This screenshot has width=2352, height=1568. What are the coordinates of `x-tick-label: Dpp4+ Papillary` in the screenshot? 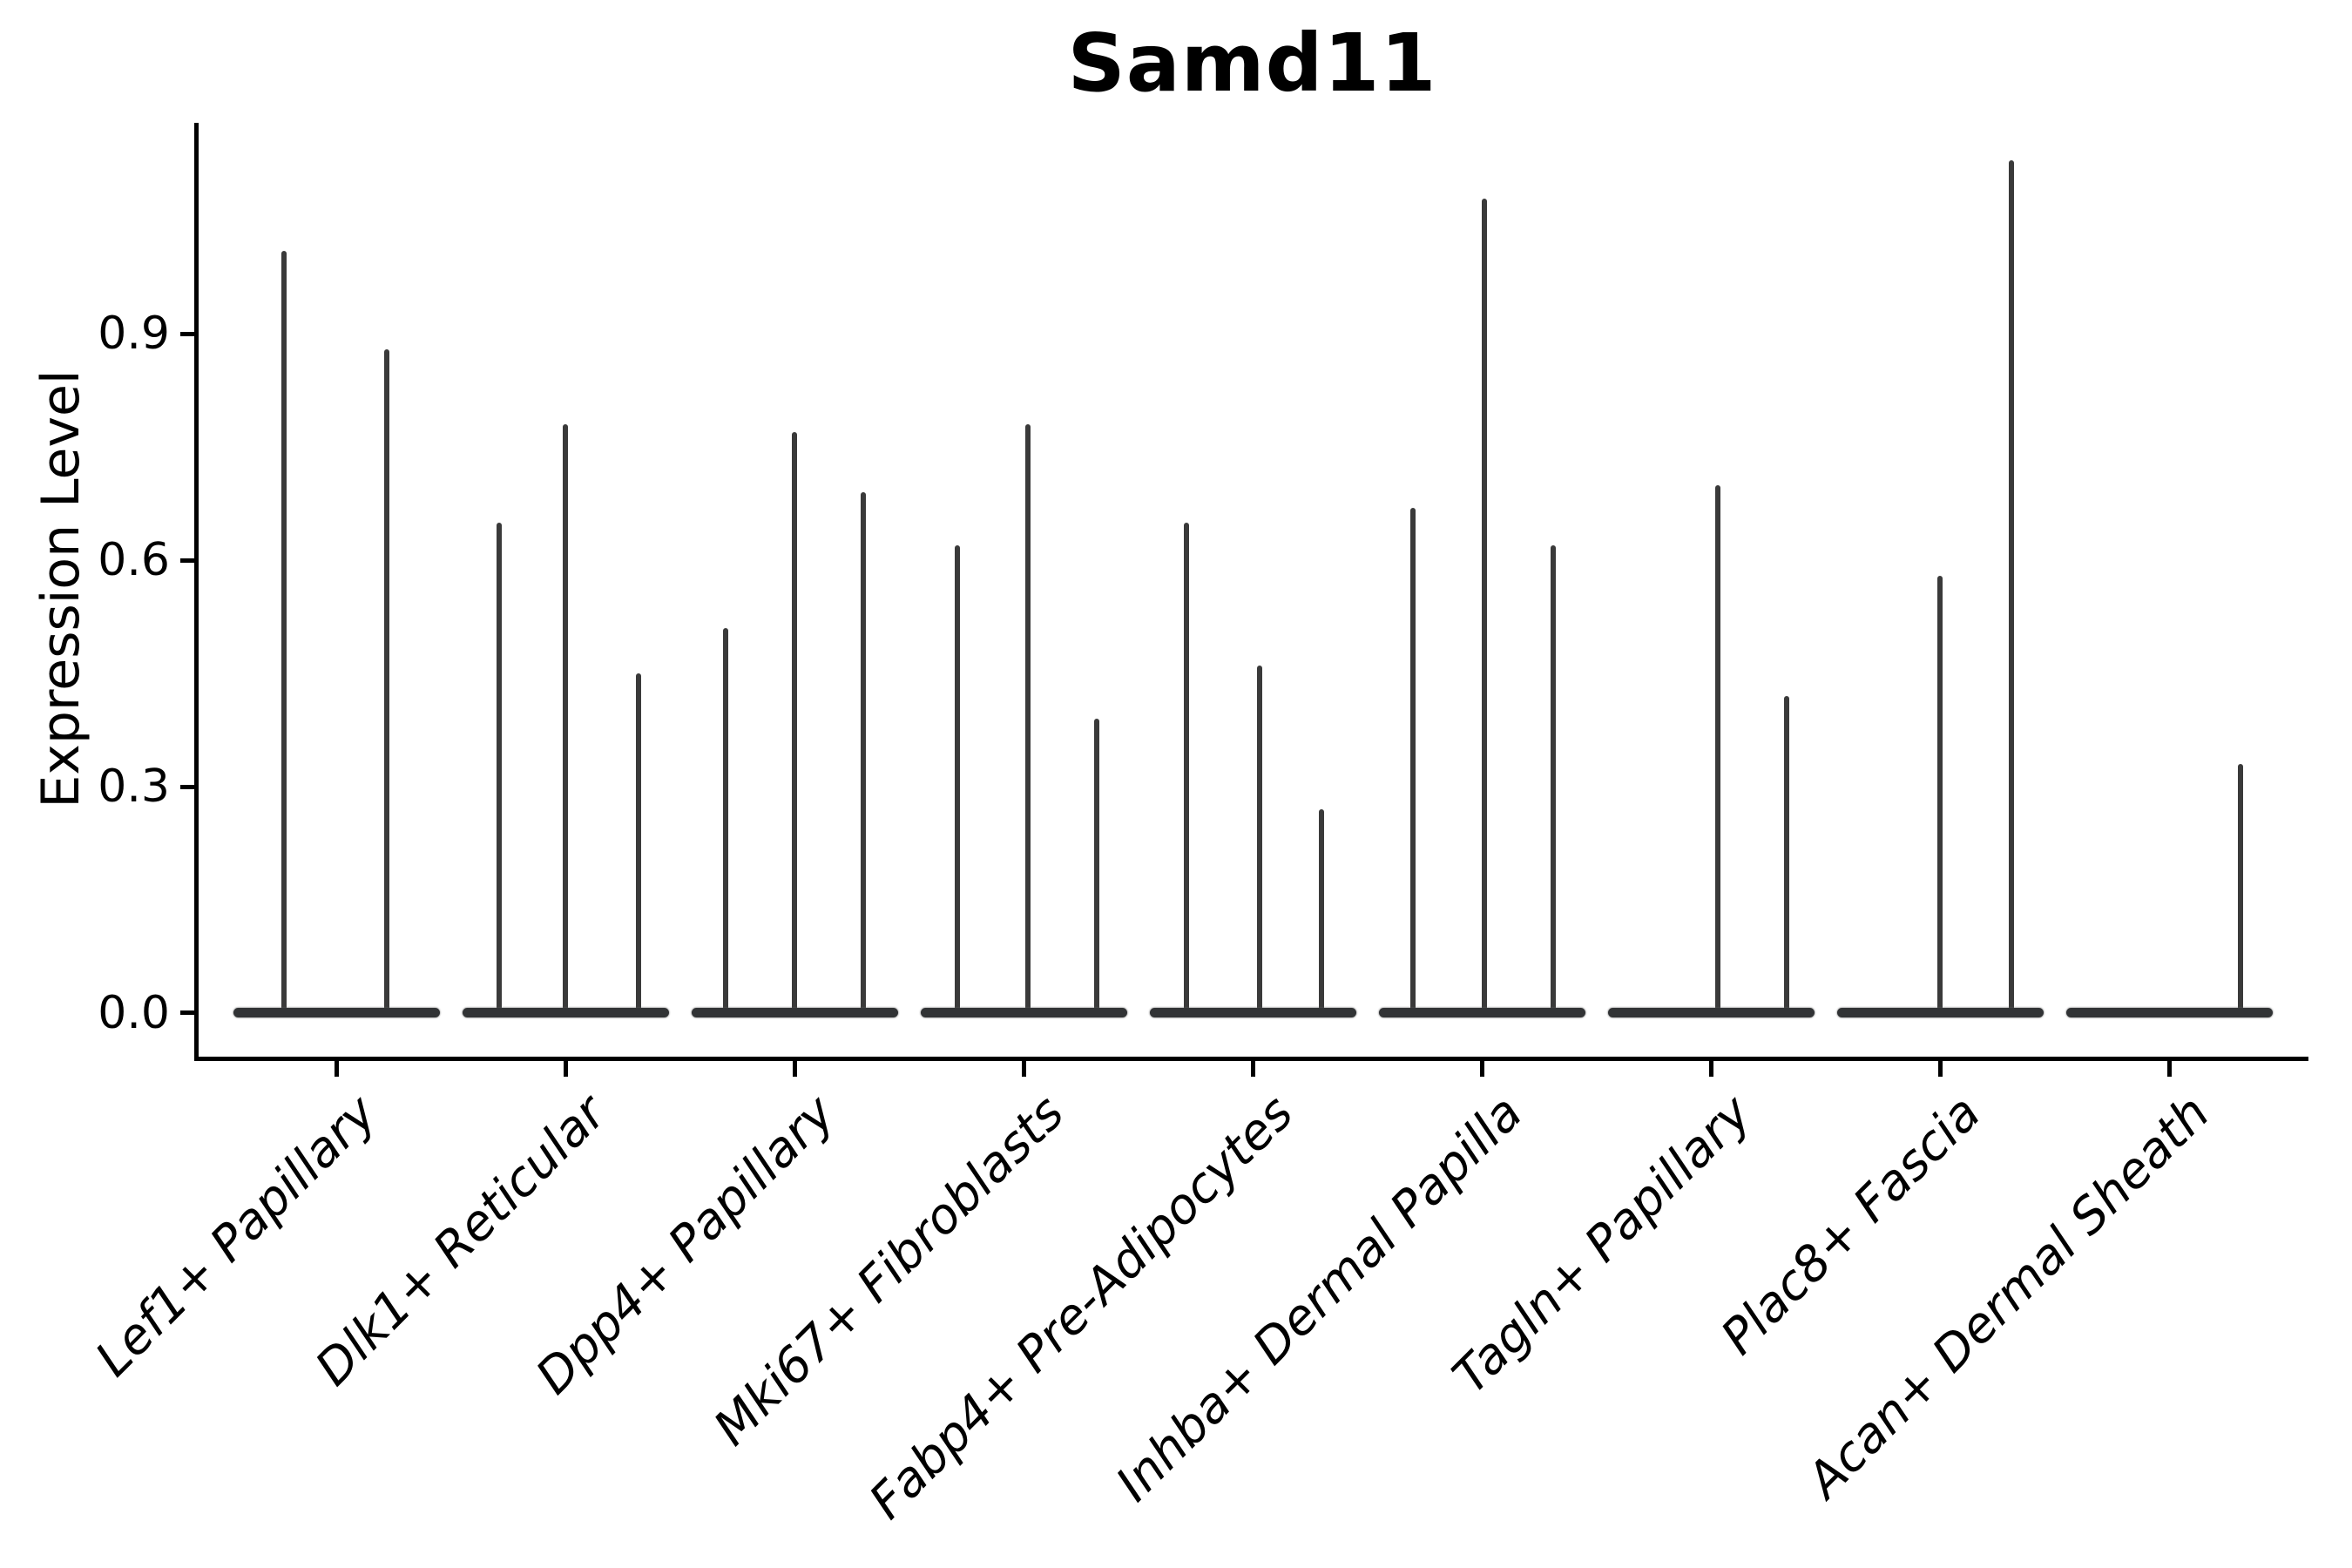 It's located at (686, 1245).